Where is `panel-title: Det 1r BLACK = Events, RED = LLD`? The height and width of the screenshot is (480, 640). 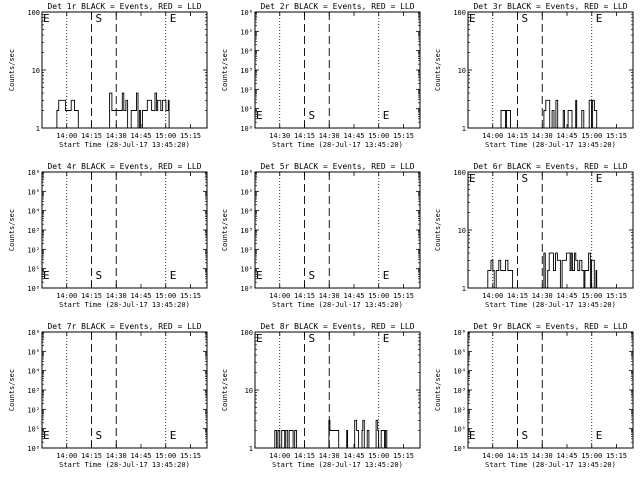
panel-title: Det 1r BLACK = Events, RED = LLD is located at coordinates (124, 6).